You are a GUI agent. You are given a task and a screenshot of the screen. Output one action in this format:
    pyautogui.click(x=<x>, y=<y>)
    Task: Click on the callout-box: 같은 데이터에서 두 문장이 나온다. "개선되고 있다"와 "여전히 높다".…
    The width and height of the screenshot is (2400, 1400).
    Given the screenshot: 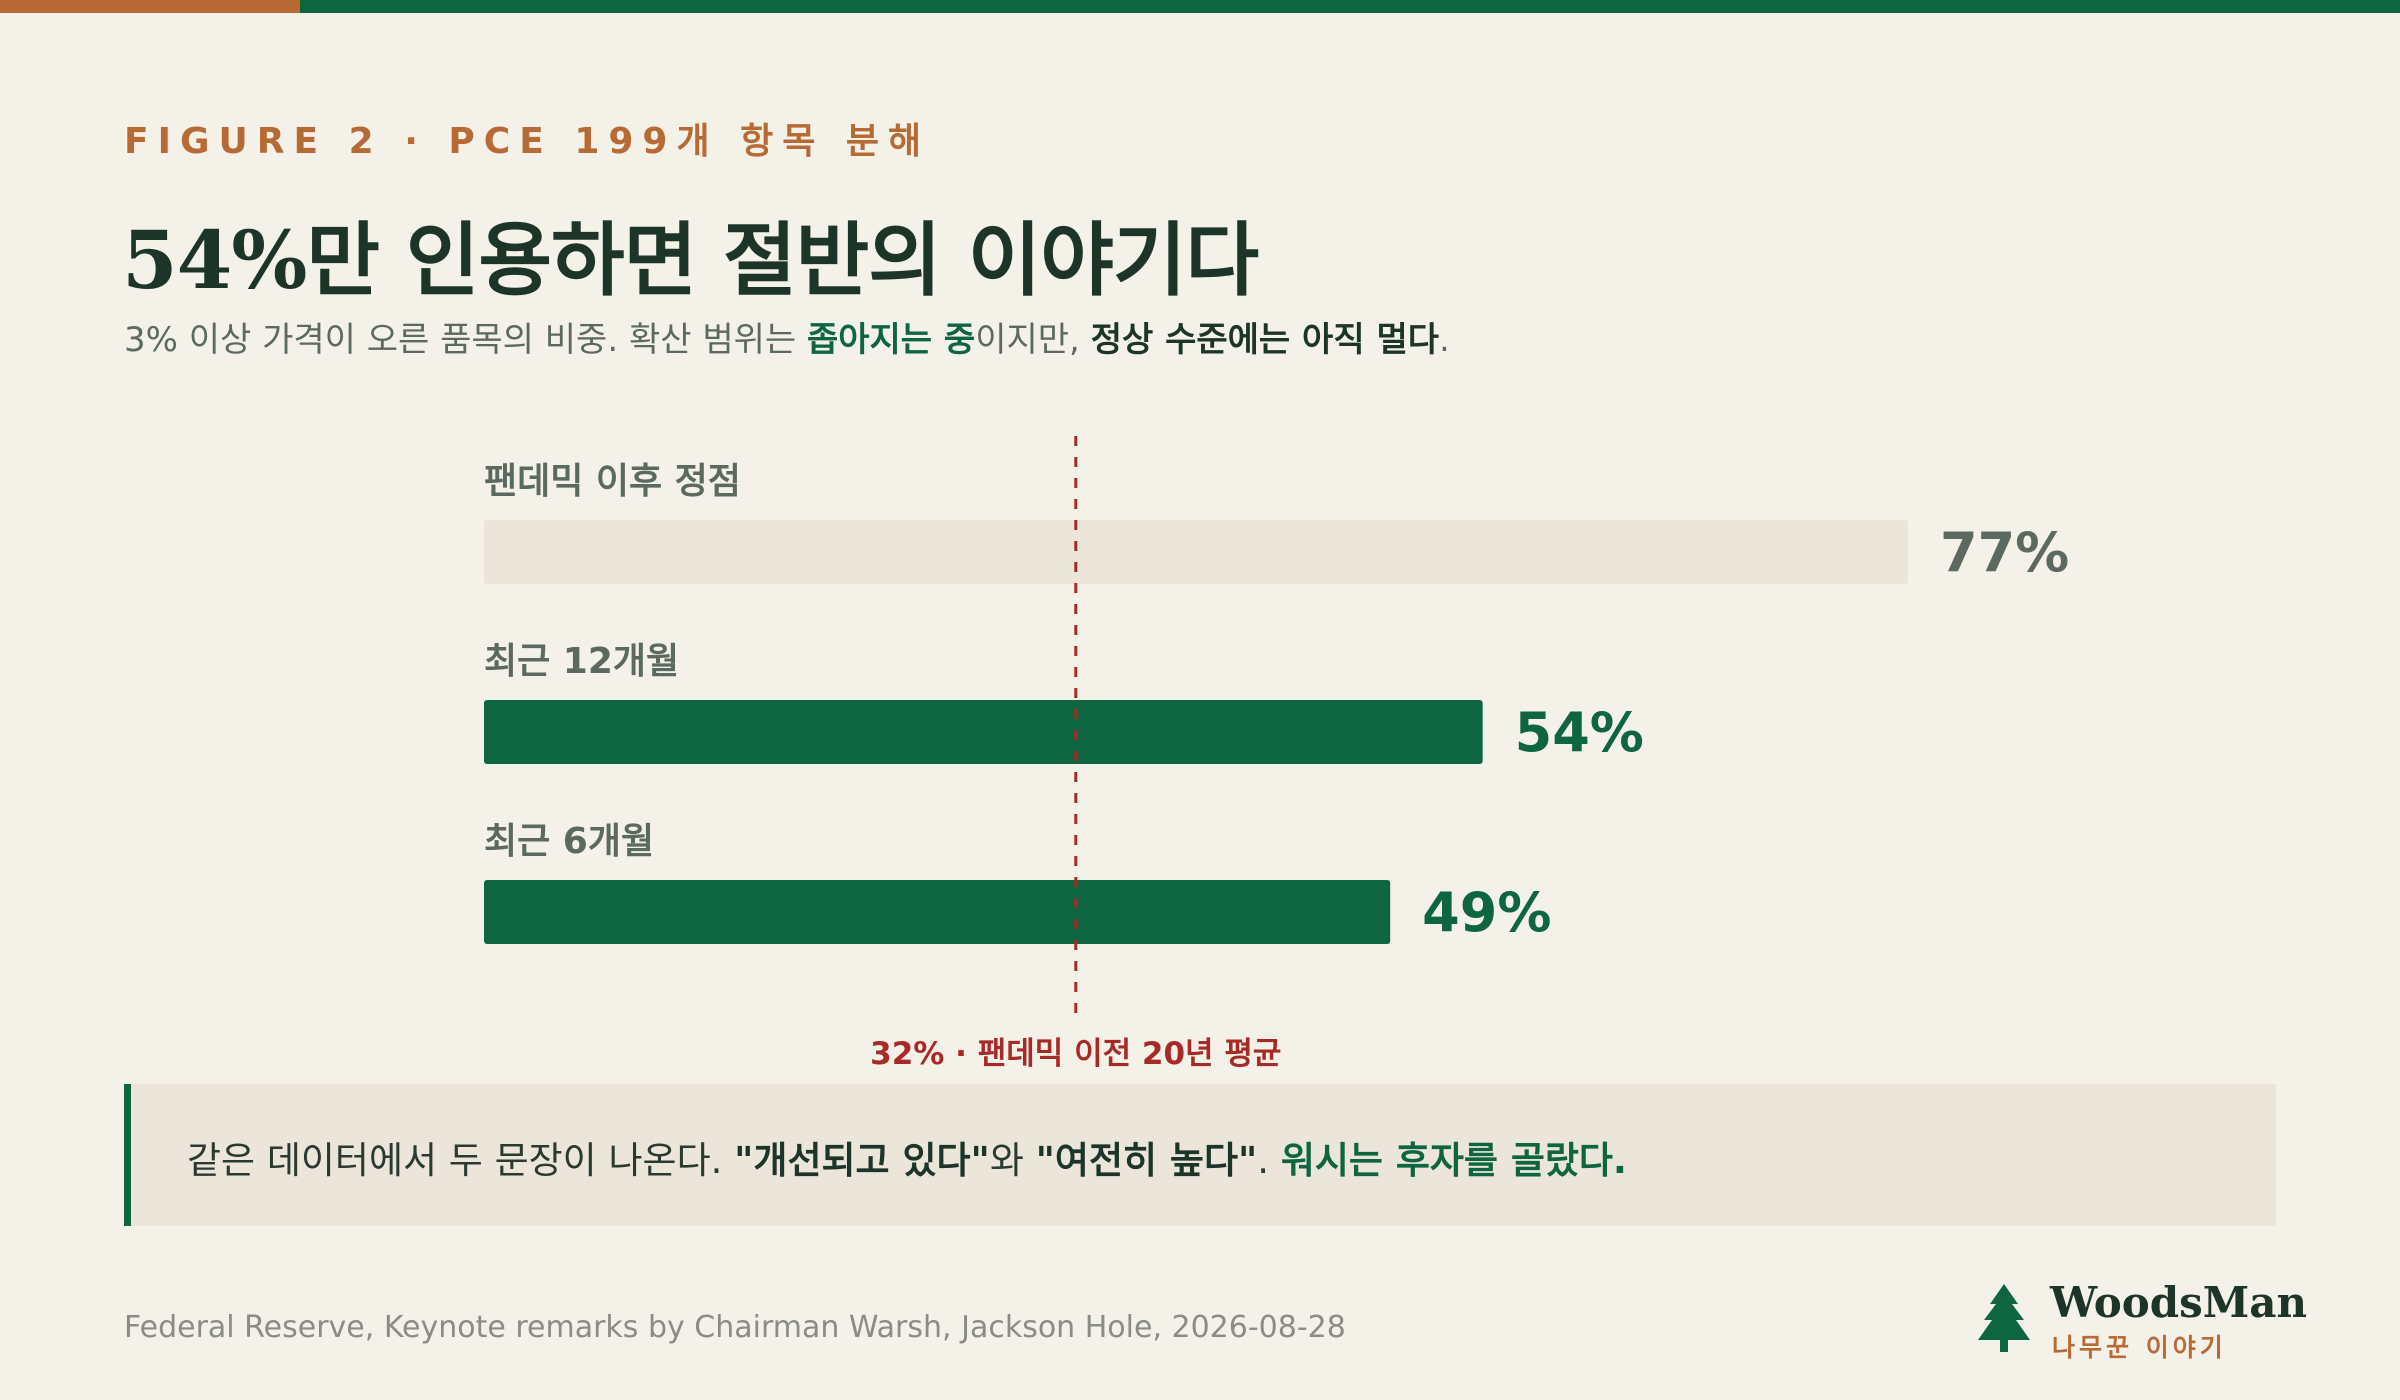 What is the action you would take?
    pyautogui.click(x=1200, y=1155)
    